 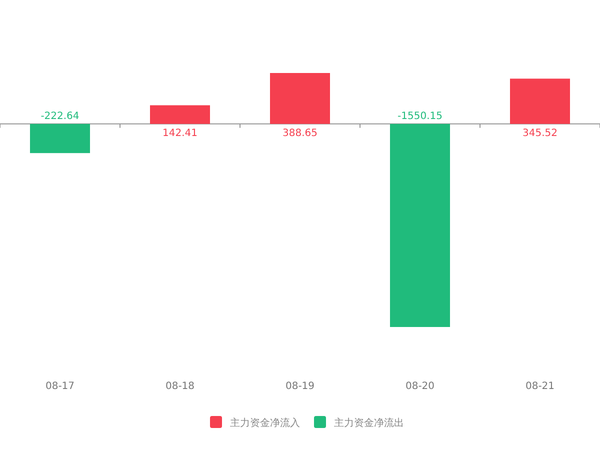 What do you see at coordinates (540, 386) in the screenshot?
I see `x-tick-label: 08-21` at bounding box center [540, 386].